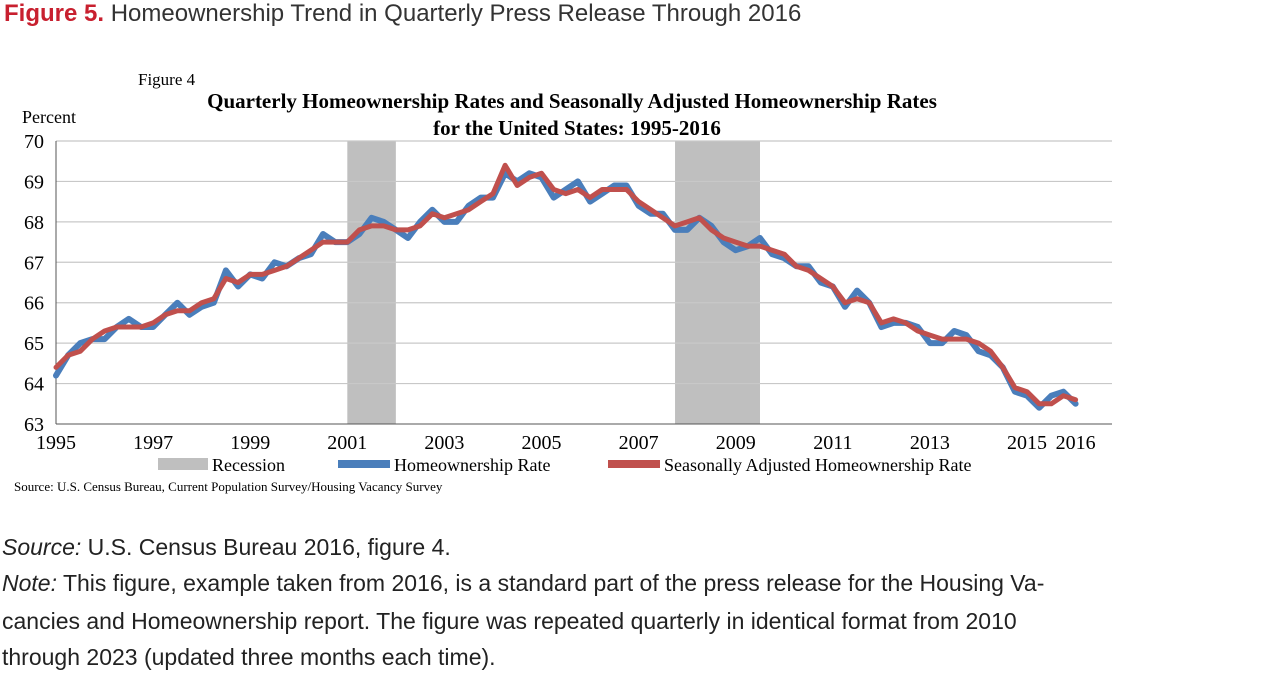  What do you see at coordinates (347, 443) in the screenshot?
I see `x-tick-2001: 2001` at bounding box center [347, 443].